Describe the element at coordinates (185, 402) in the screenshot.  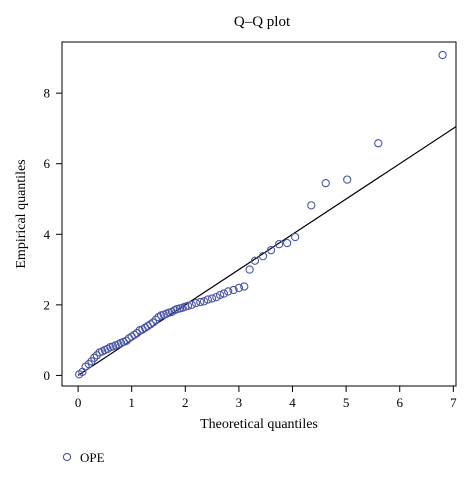
I see `x-tick-label: 2` at that location.